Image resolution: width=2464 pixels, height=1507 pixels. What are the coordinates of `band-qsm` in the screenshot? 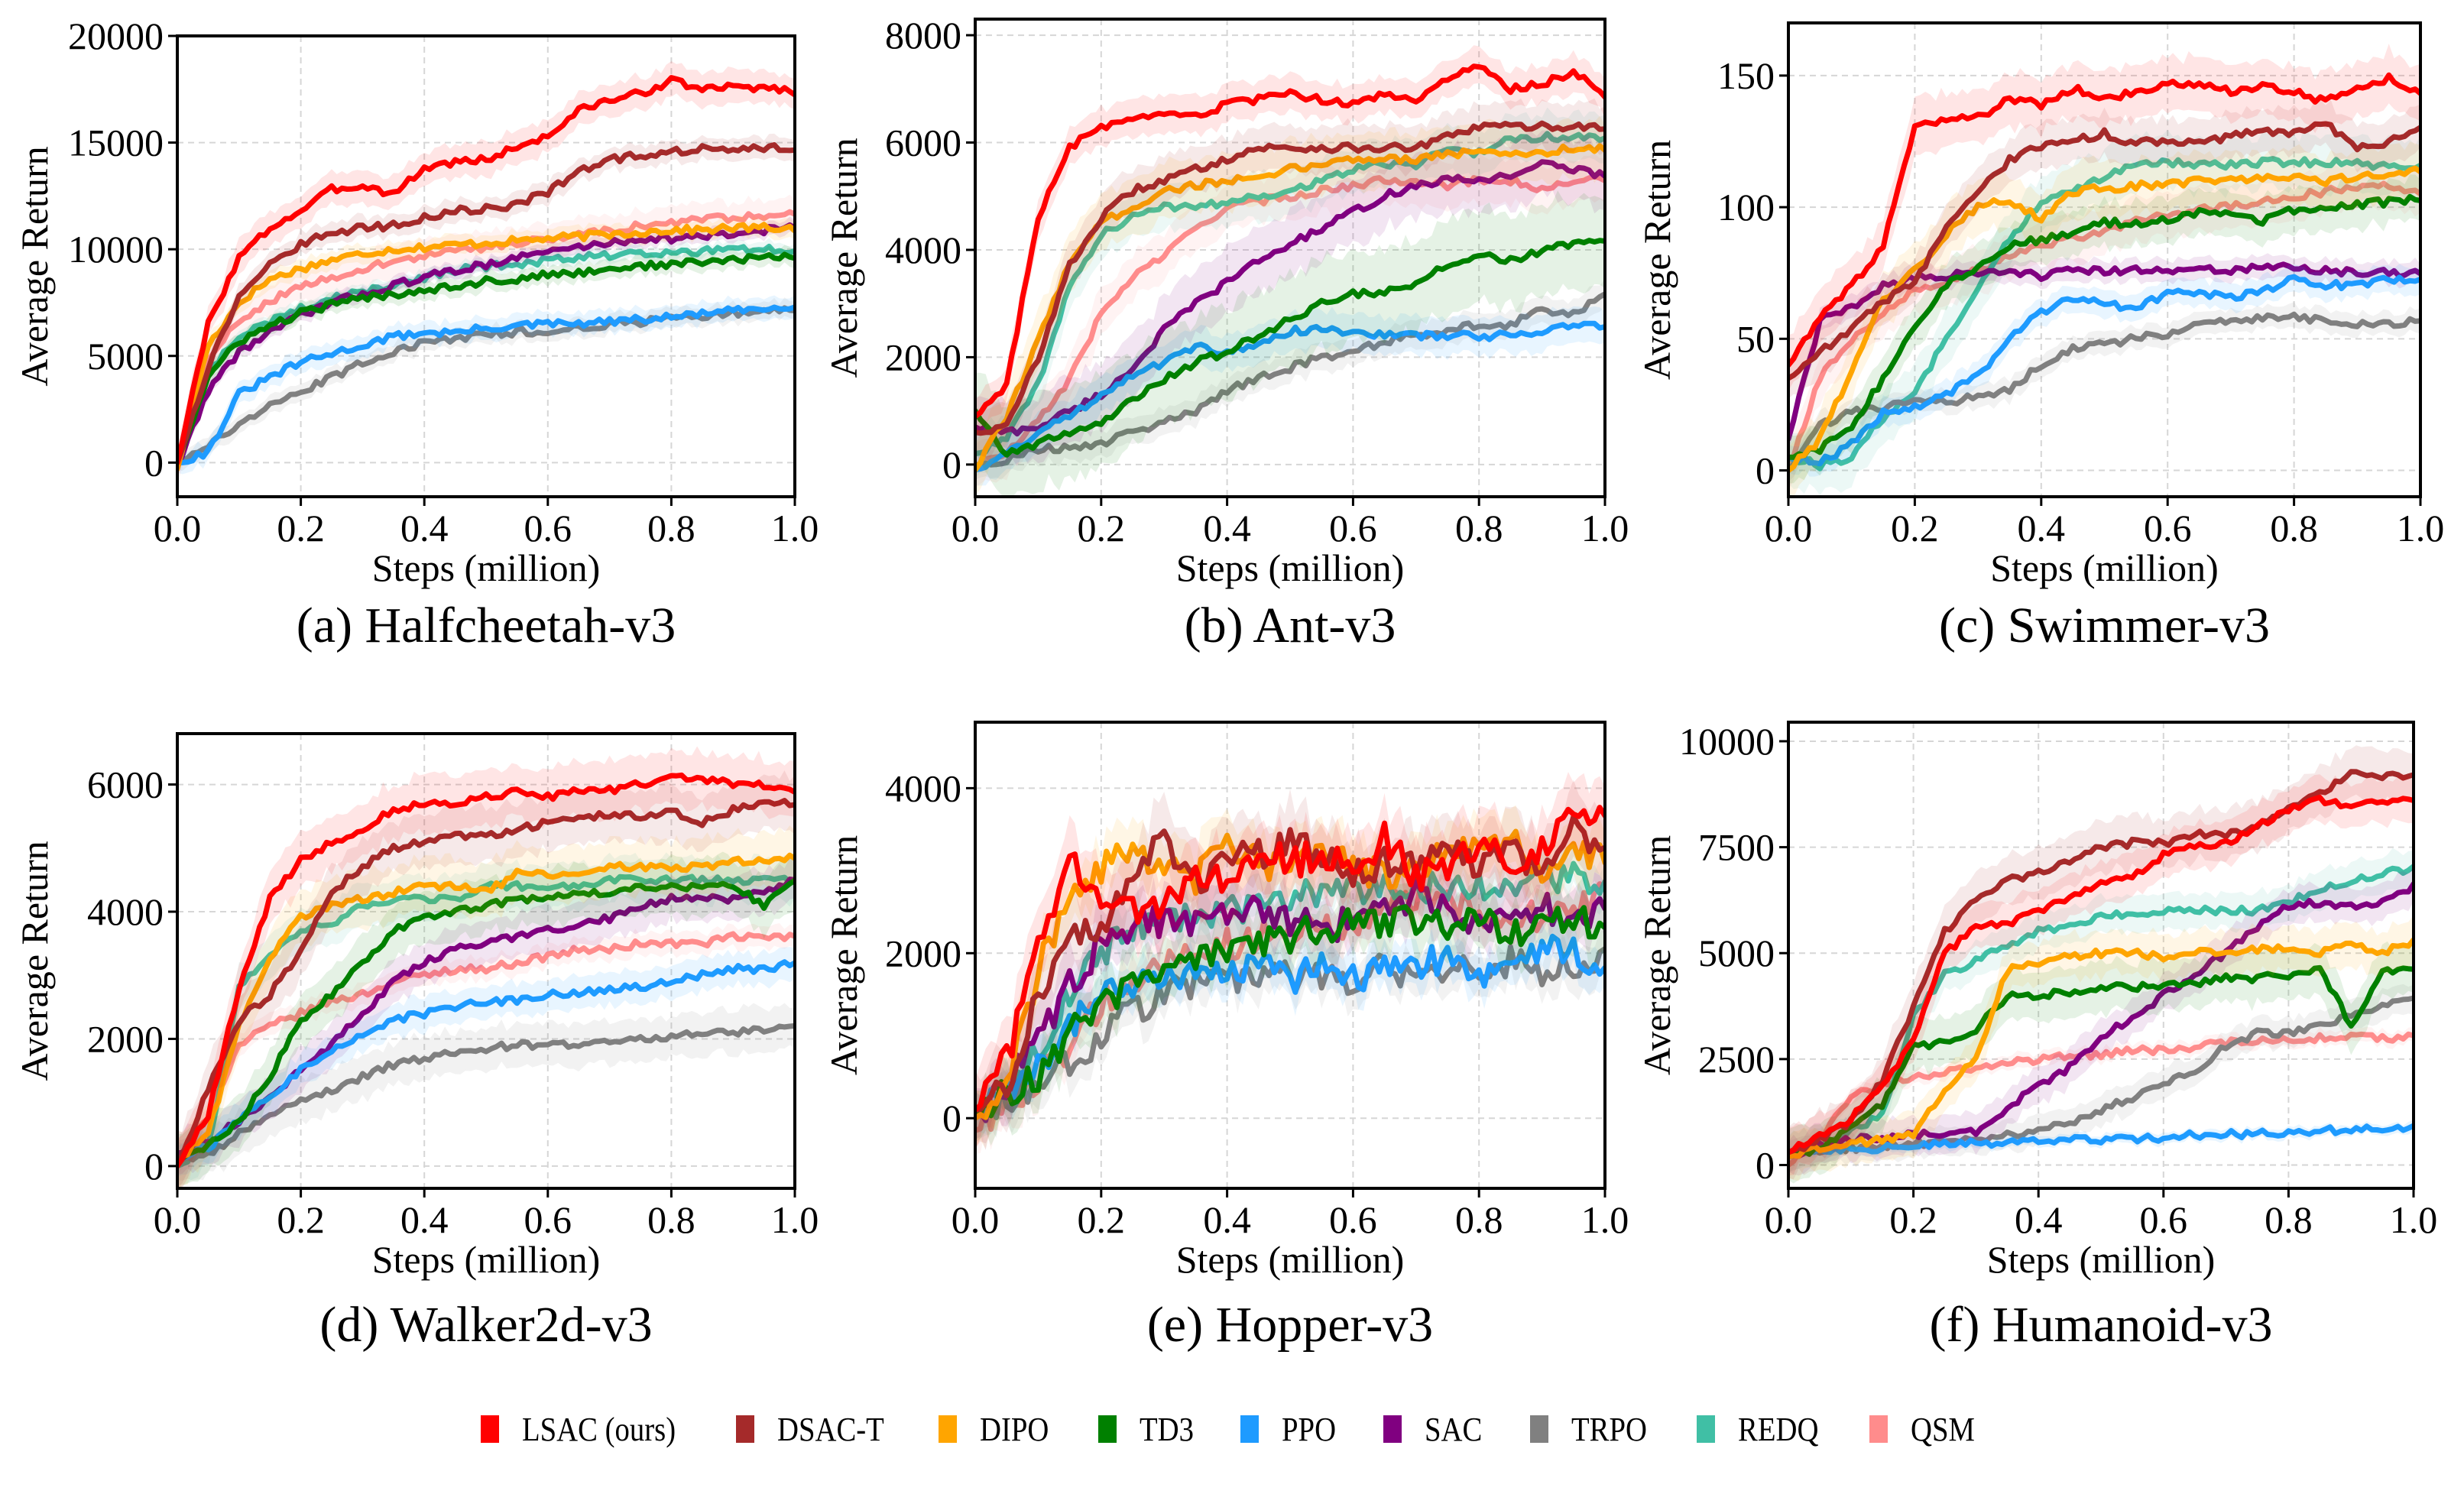 It's located at (2104, 325).